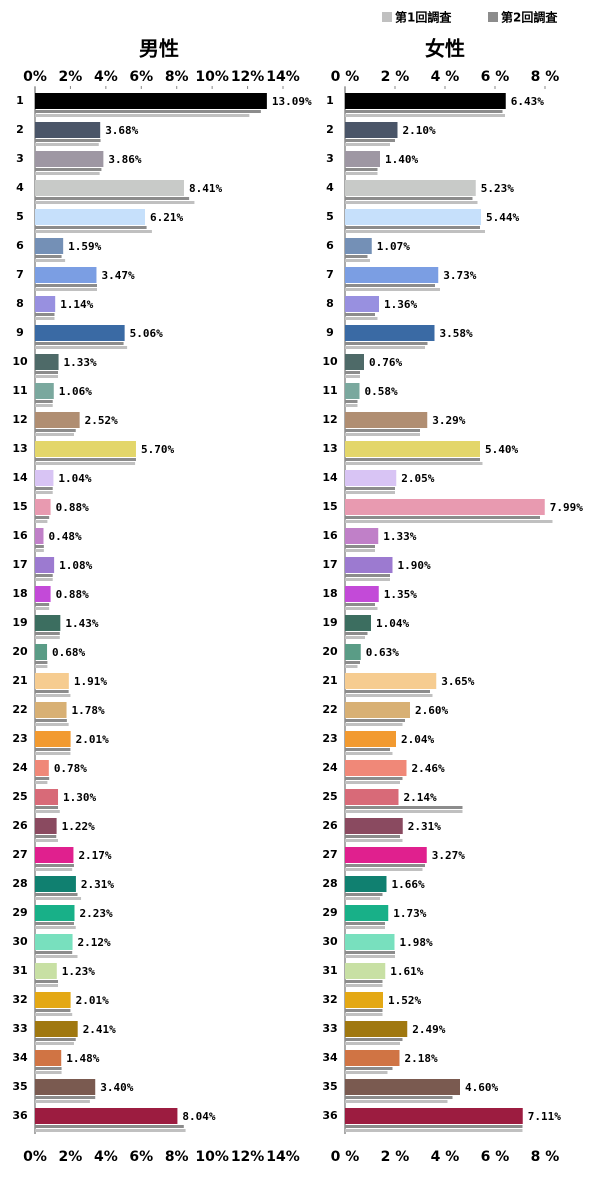 The width and height of the screenshot is (595, 1178). Describe the element at coordinates (20, 825) in the screenshot. I see `category-label: 26` at that location.